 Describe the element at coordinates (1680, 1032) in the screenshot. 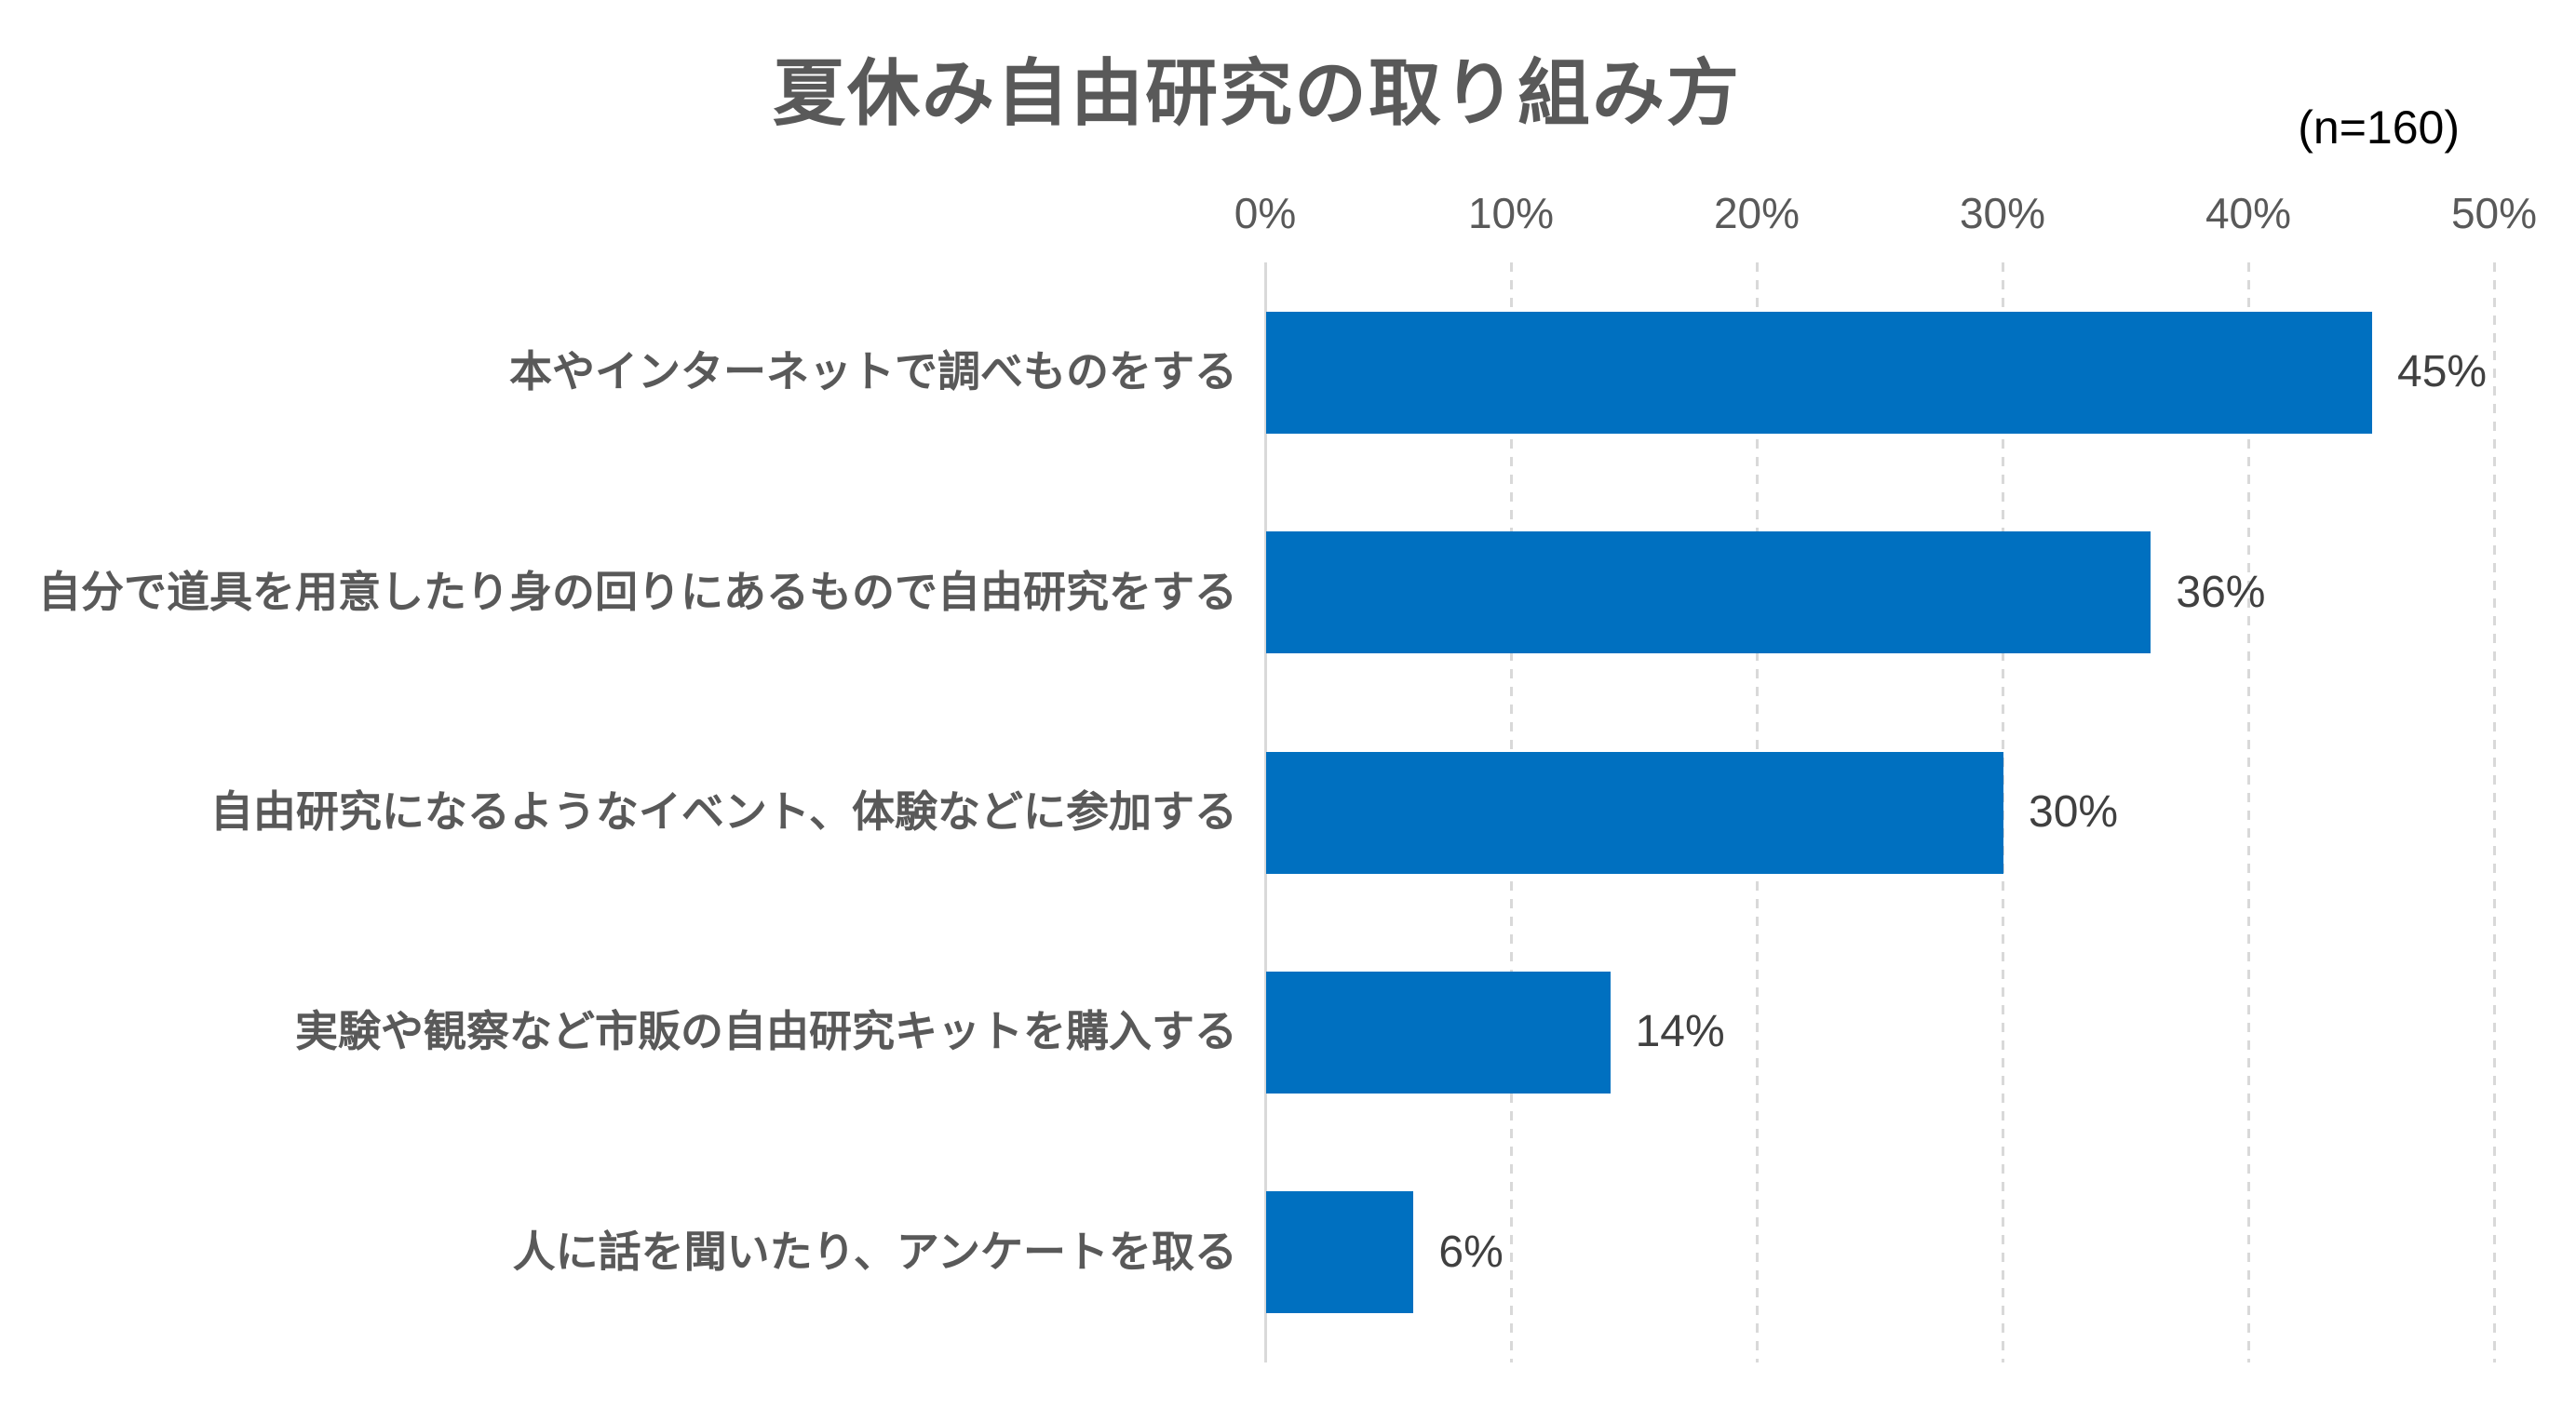

I see `value-label-3: 14%` at that location.